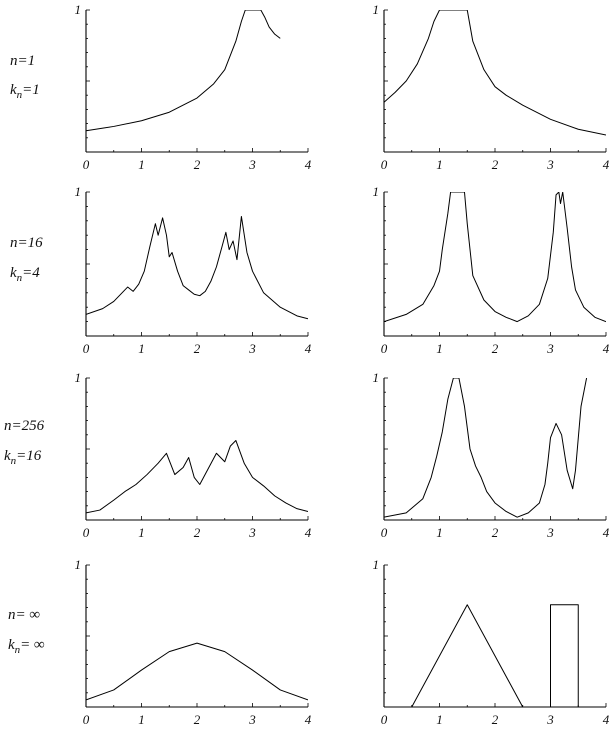  I want to click on row-0-n-label: n=1, so click(22, 61).